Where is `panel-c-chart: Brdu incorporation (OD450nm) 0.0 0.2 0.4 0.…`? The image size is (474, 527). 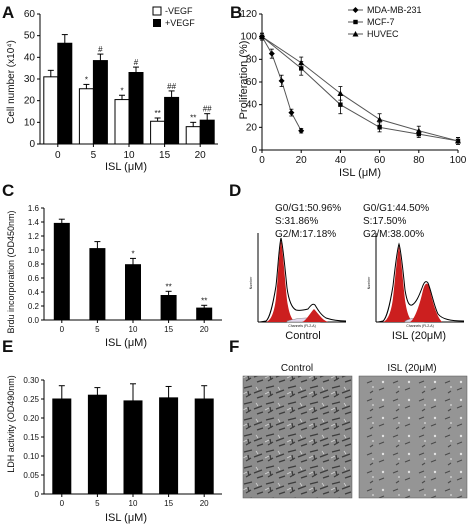 panel-c-chart: Brdu incorporation (OD450nm) 0.0 0.2 0.4 0.… is located at coordinates (114, 276).